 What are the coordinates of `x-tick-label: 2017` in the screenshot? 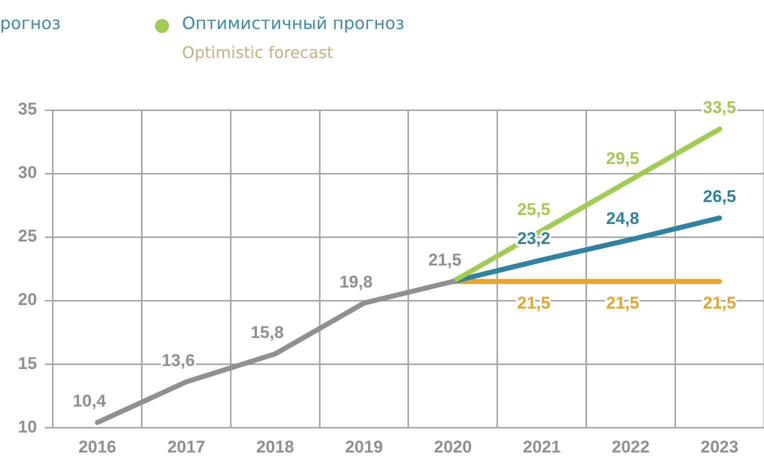 It's located at (186, 446).